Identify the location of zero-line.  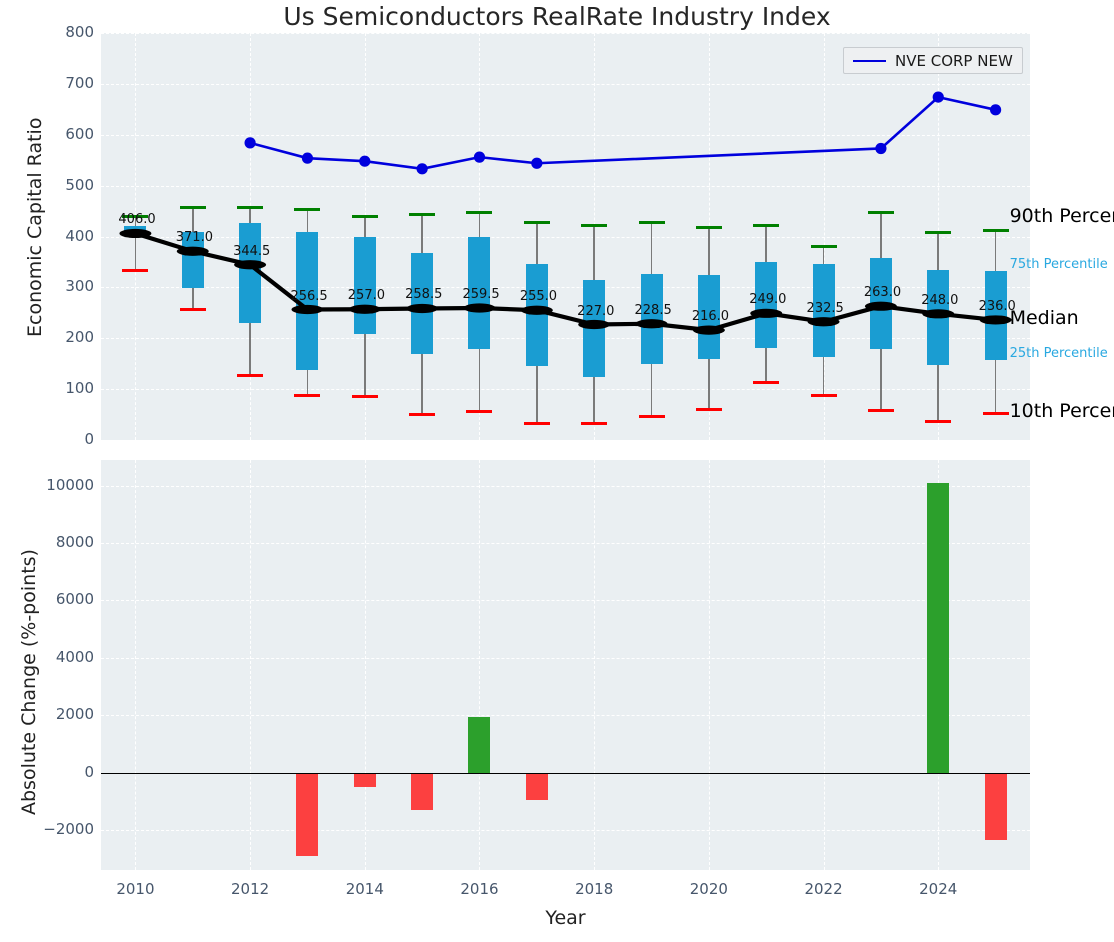
(565, 773).